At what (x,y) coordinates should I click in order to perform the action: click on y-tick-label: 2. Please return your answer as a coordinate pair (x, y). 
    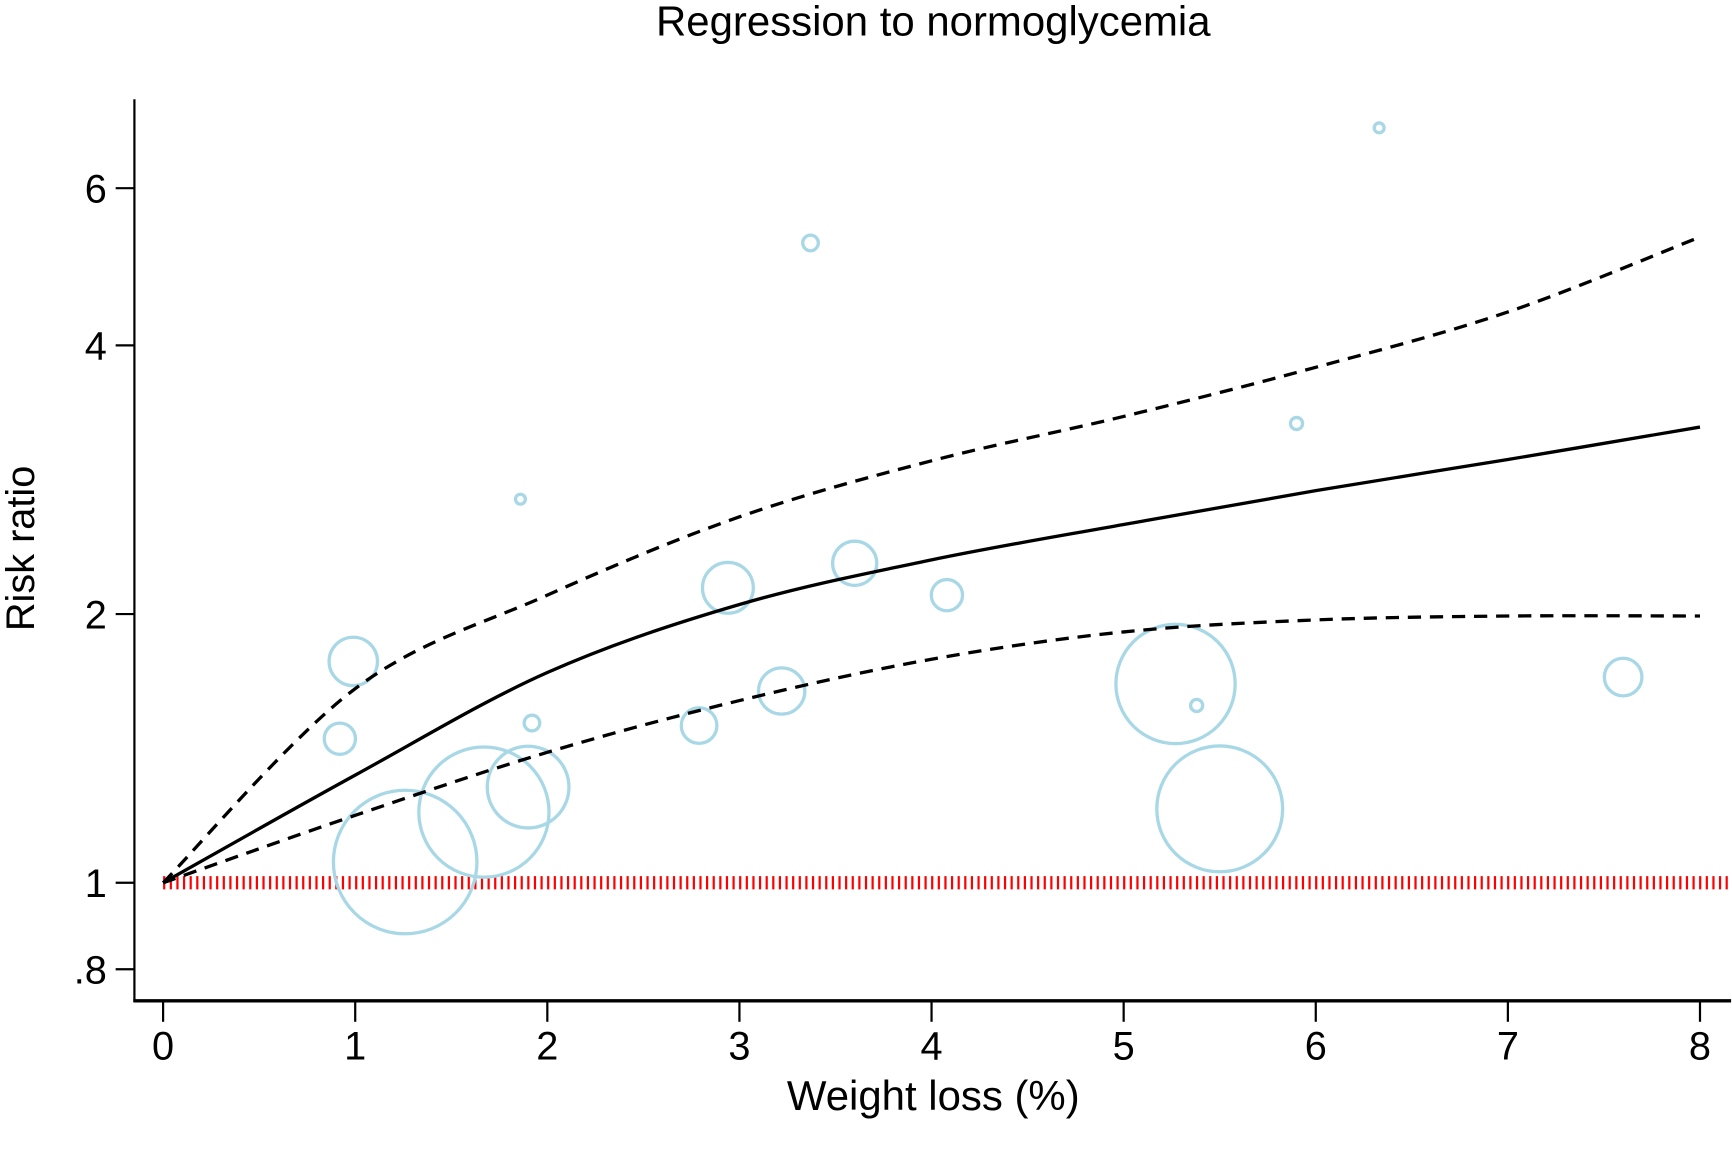
    Looking at the image, I should click on (96, 615).